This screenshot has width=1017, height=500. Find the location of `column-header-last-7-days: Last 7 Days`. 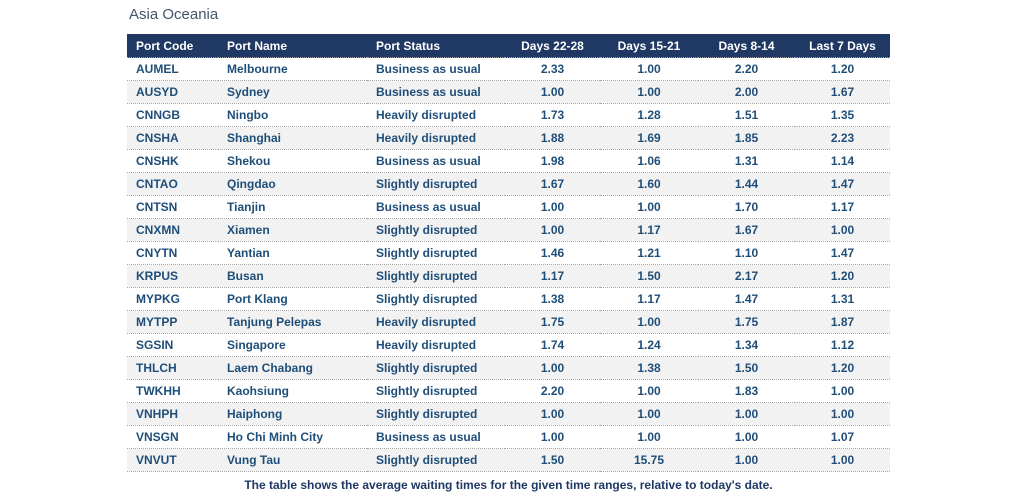

column-header-last-7-days: Last 7 Days is located at coordinates (842, 46).